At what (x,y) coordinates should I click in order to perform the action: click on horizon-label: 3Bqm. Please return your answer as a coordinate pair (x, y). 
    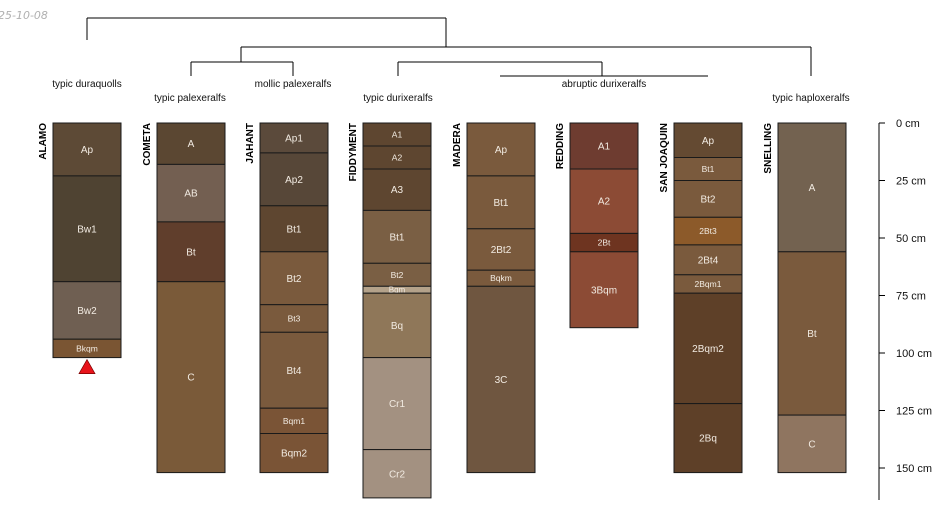
    Looking at the image, I should click on (604, 290).